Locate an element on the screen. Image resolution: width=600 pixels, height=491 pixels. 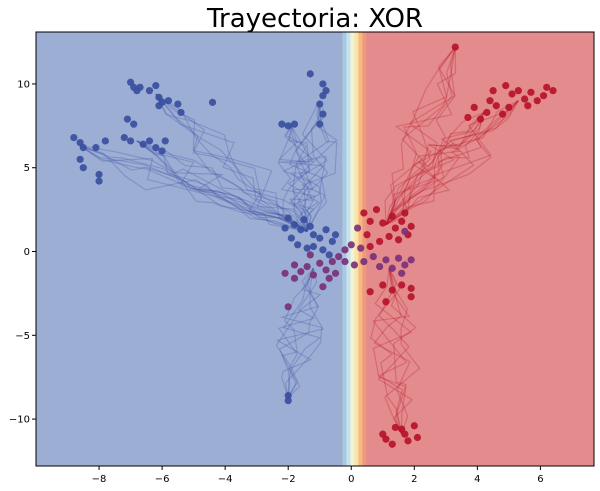
y-tick-label: 10 is located at coordinates (23, 84).